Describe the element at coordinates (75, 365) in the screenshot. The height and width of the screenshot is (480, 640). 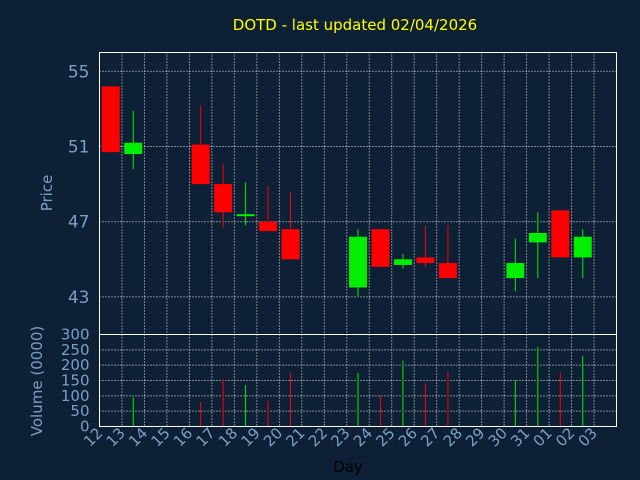
I see `volume-tick-label: 200` at that location.